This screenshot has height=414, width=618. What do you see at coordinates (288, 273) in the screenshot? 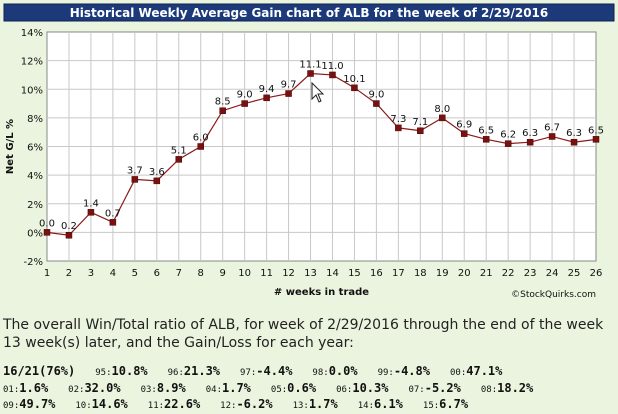
I see `x-tick-label: 12` at bounding box center [288, 273].